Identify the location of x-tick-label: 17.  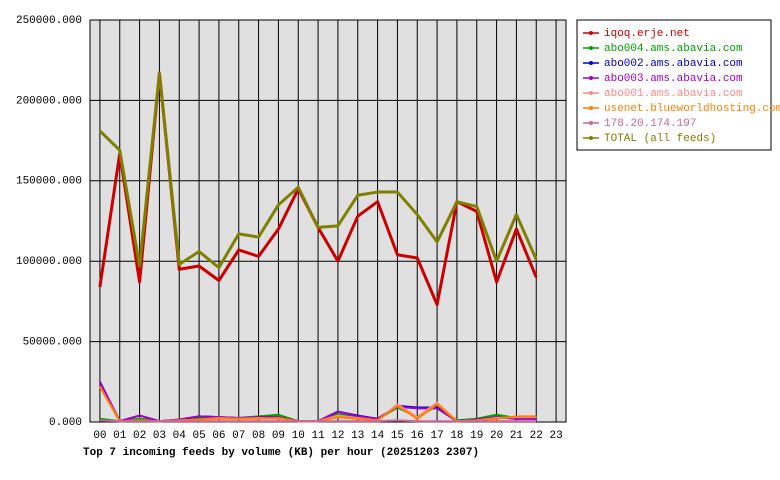
(436, 436).